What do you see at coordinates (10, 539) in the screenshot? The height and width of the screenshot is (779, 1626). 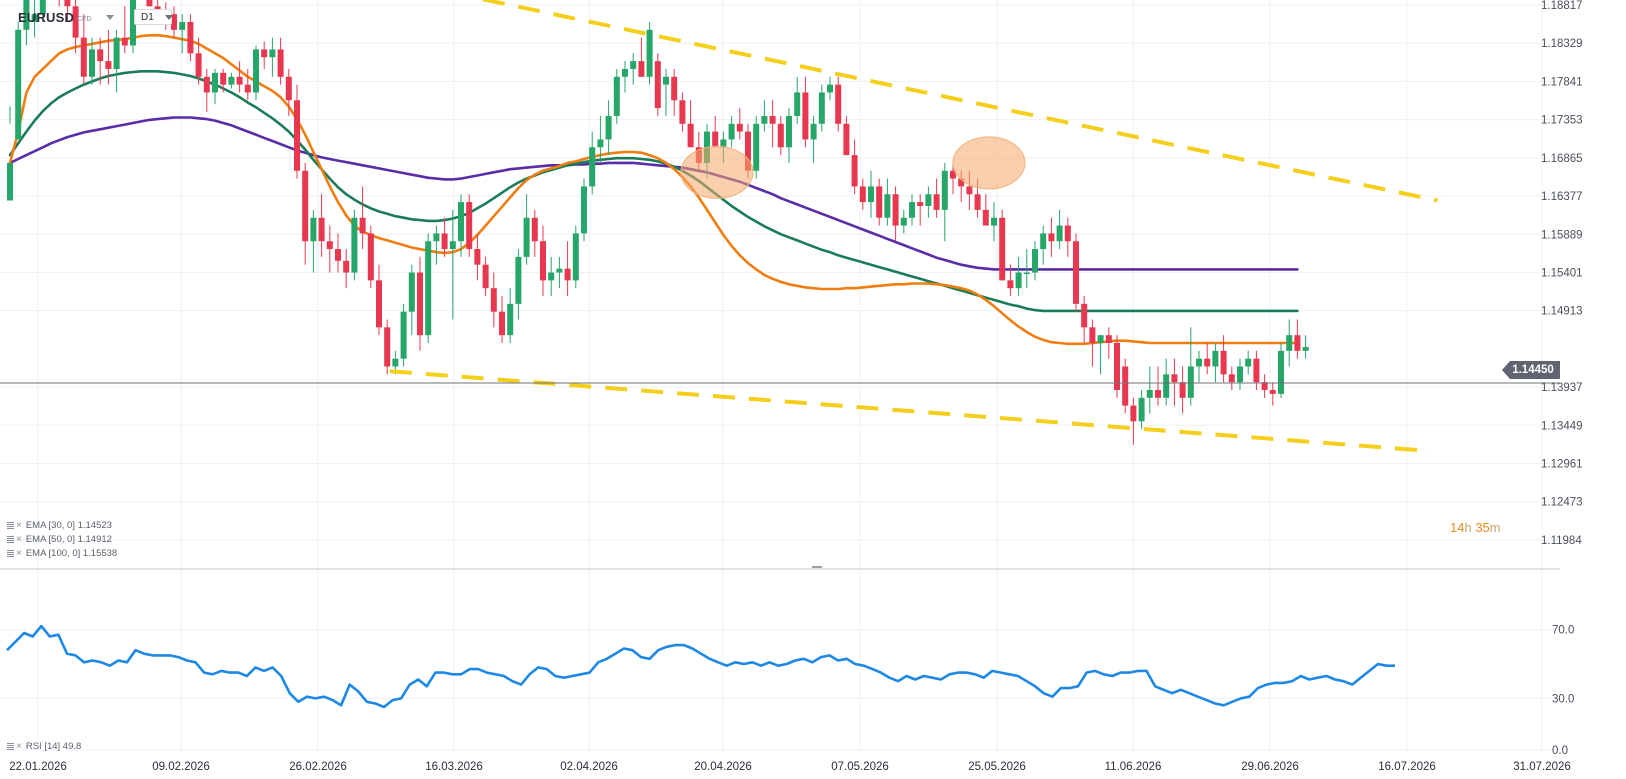 I see `settings-icon` at bounding box center [10, 539].